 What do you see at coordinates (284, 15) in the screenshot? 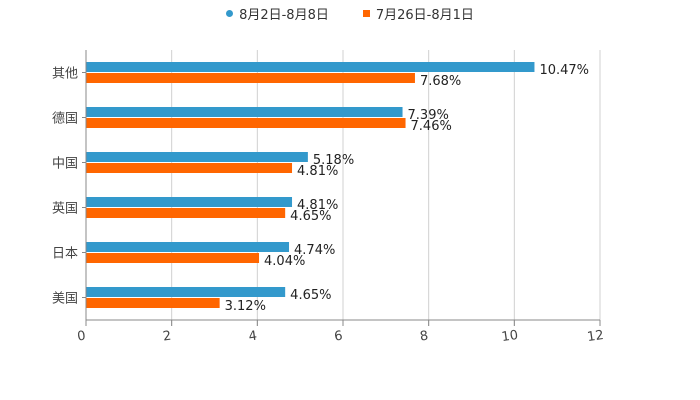
I see `legend-label-series-1: 8月2日-8月8日` at bounding box center [284, 15].